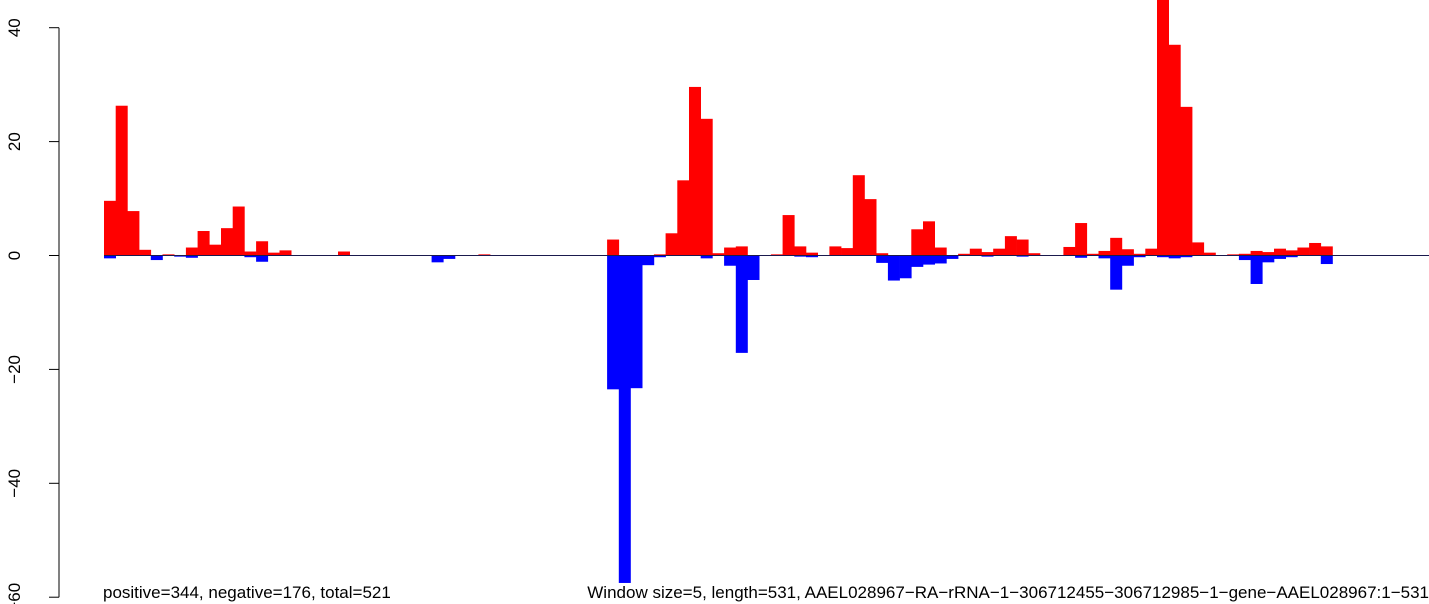  Describe the element at coordinates (14, 27) in the screenshot. I see `y-tick-label-40: 40` at that location.